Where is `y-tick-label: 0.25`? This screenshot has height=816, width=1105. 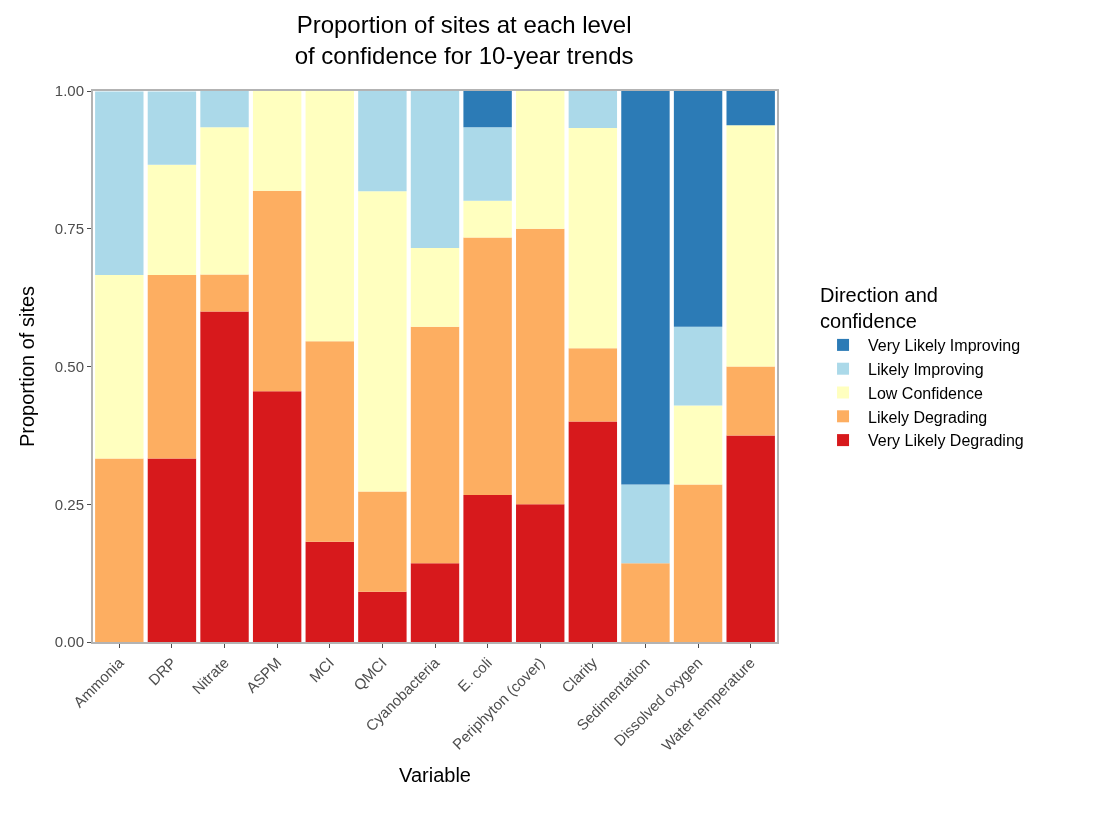 y-tick-label: 0.25 is located at coordinates (69, 504).